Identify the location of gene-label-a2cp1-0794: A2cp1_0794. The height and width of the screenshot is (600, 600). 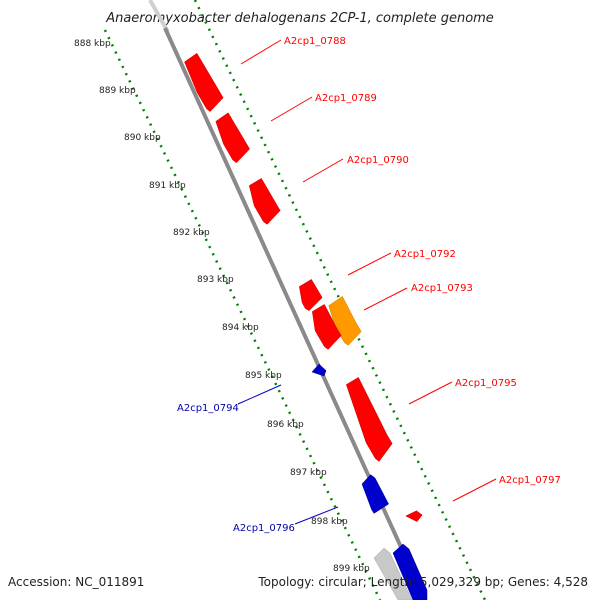
(208, 408).